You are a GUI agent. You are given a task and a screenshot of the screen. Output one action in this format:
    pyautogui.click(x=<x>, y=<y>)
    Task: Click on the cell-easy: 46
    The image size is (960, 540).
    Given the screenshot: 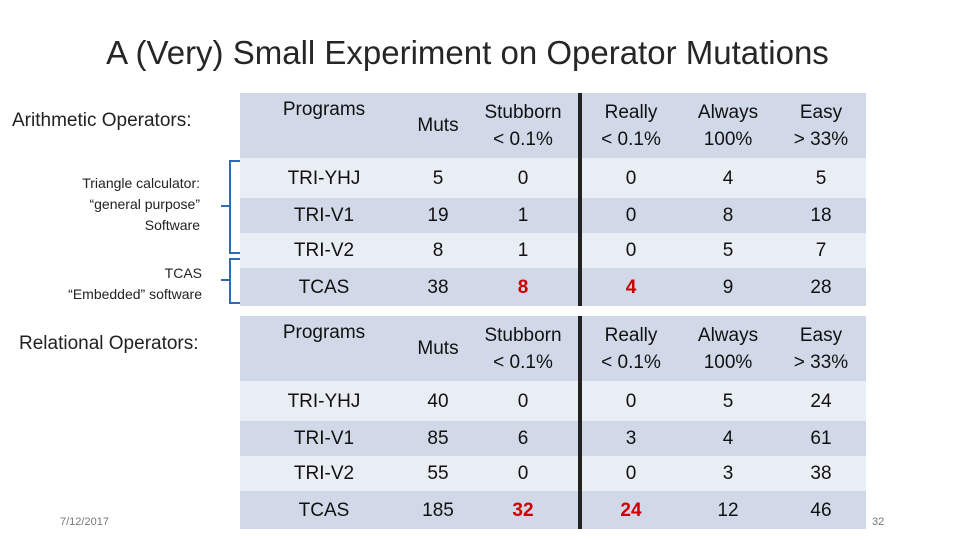 What is the action you would take?
    pyautogui.click(x=821, y=510)
    